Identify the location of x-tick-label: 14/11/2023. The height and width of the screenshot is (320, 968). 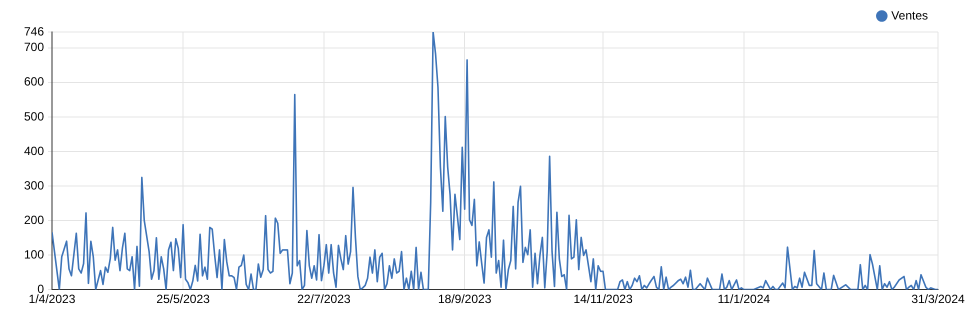
(603, 299).